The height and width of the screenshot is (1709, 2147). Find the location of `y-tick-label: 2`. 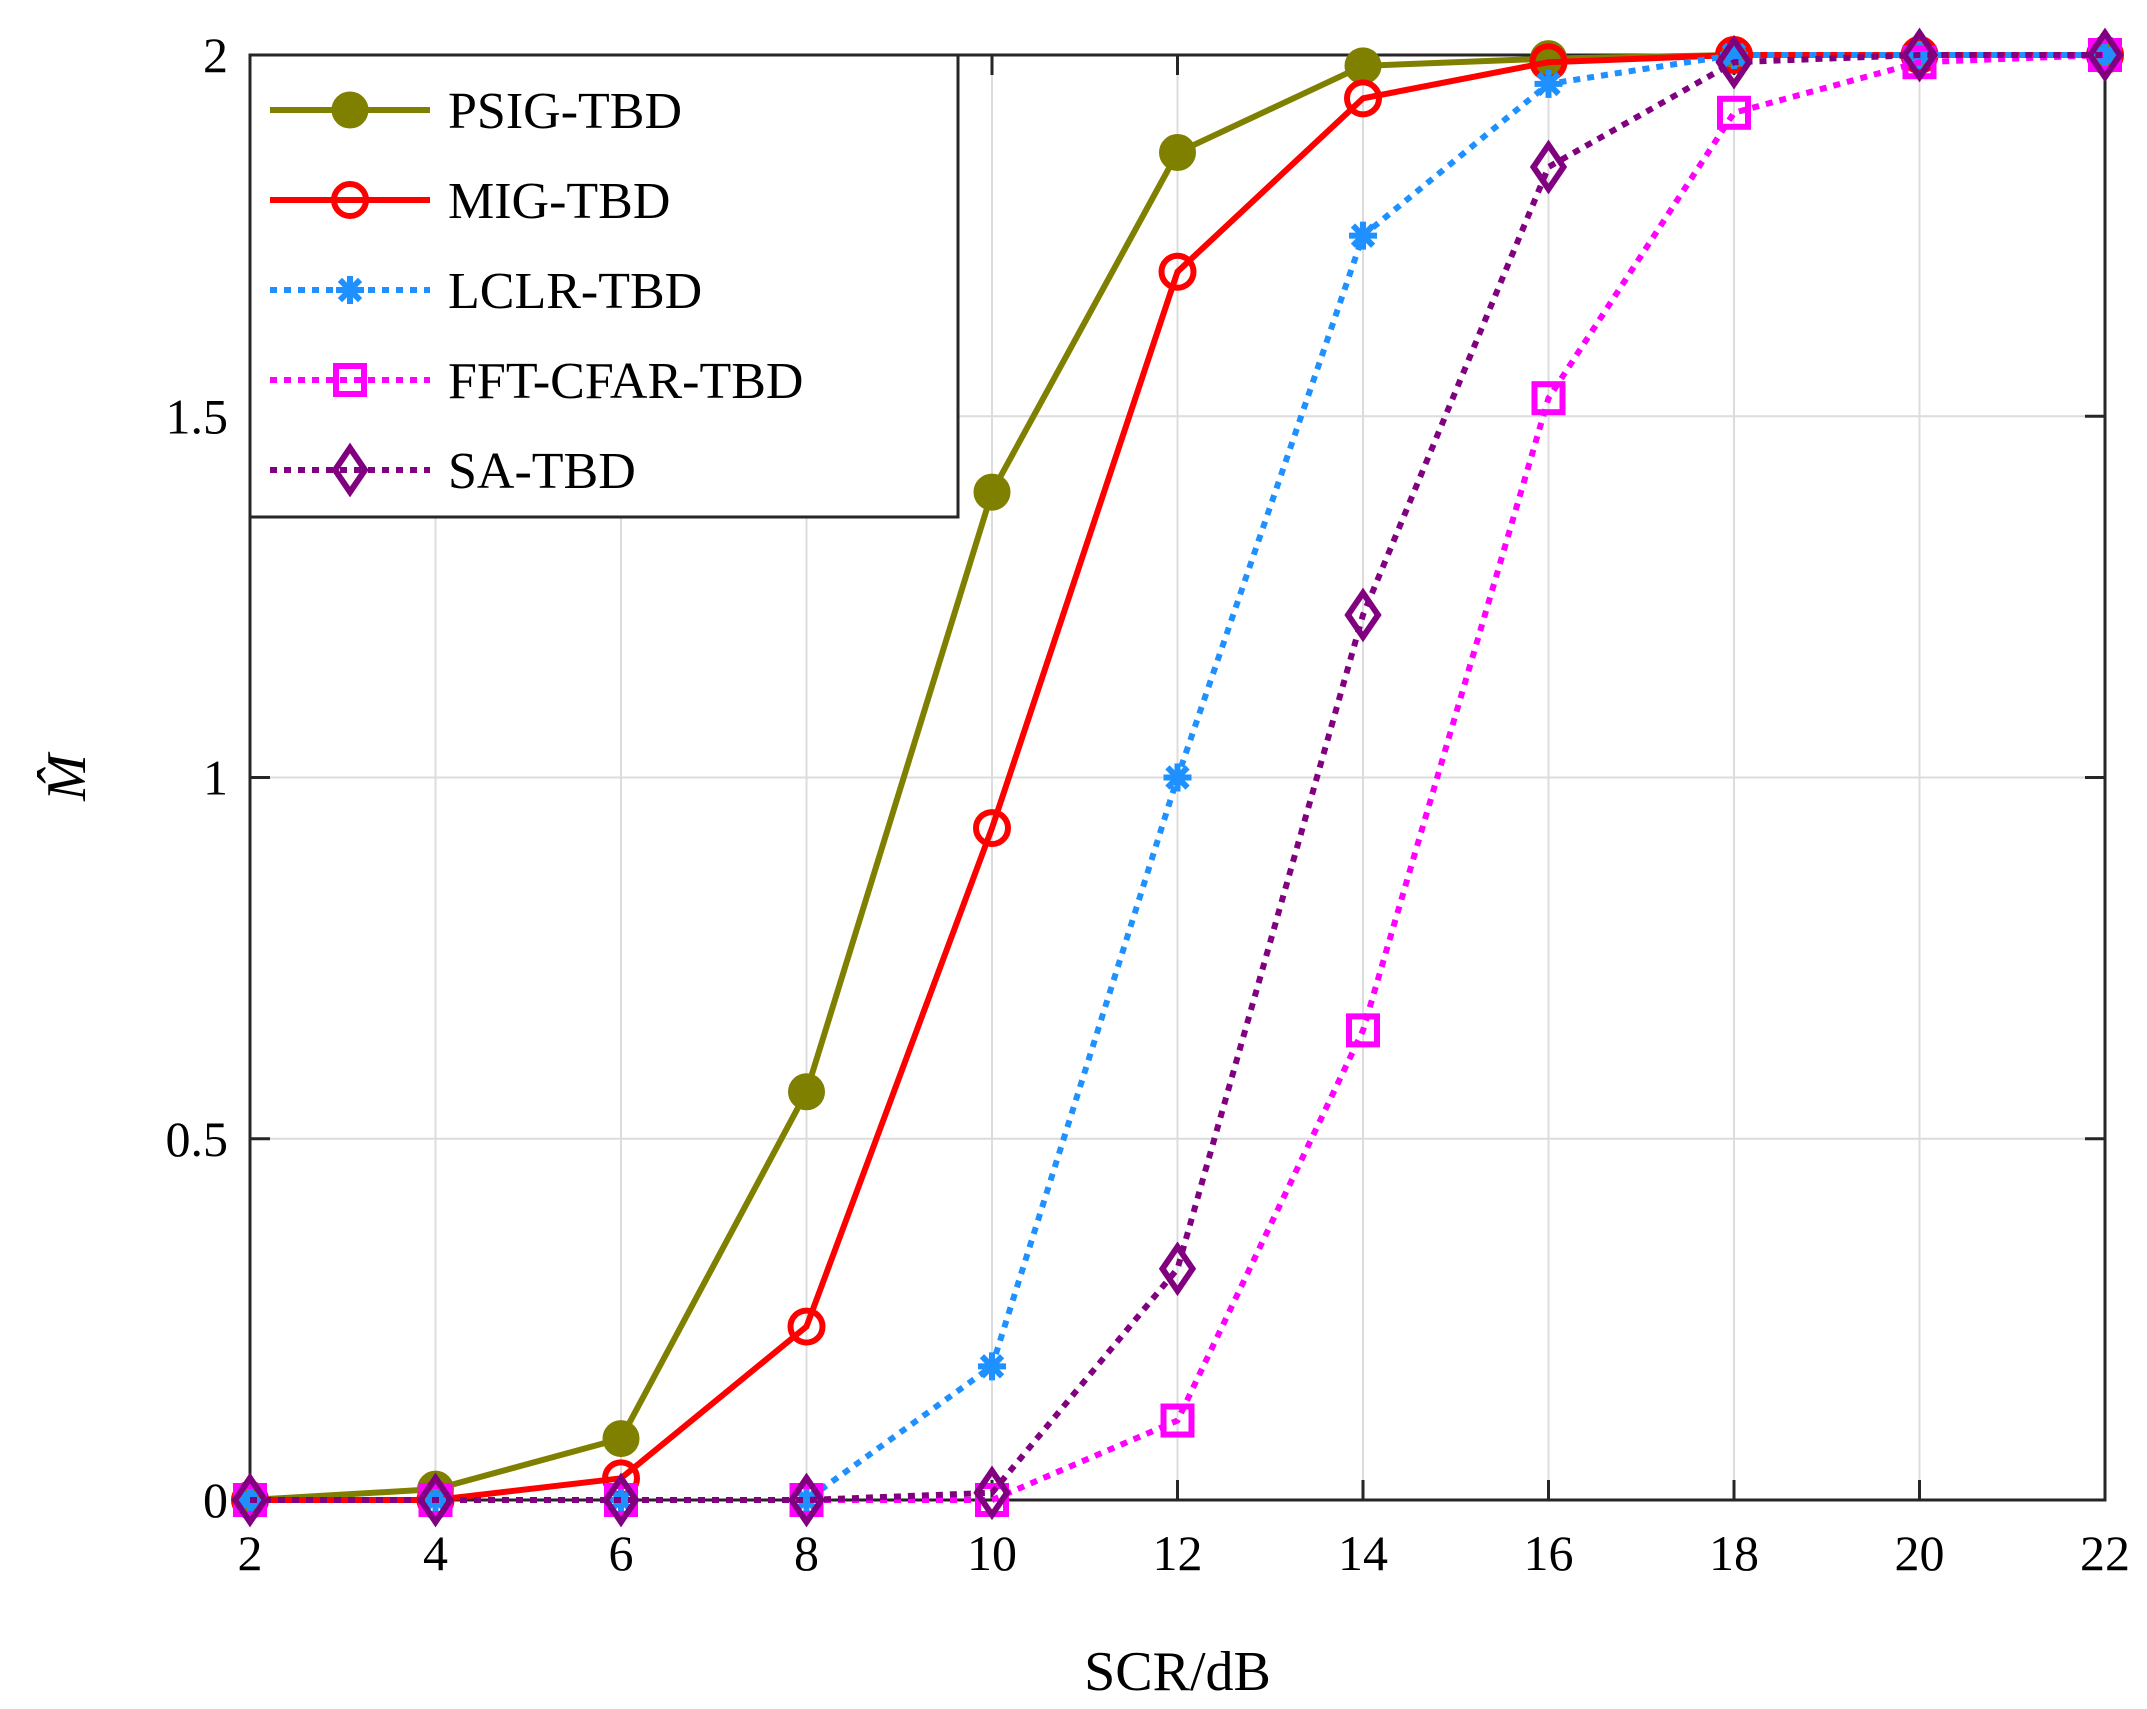

y-tick-label: 2 is located at coordinates (215, 55).